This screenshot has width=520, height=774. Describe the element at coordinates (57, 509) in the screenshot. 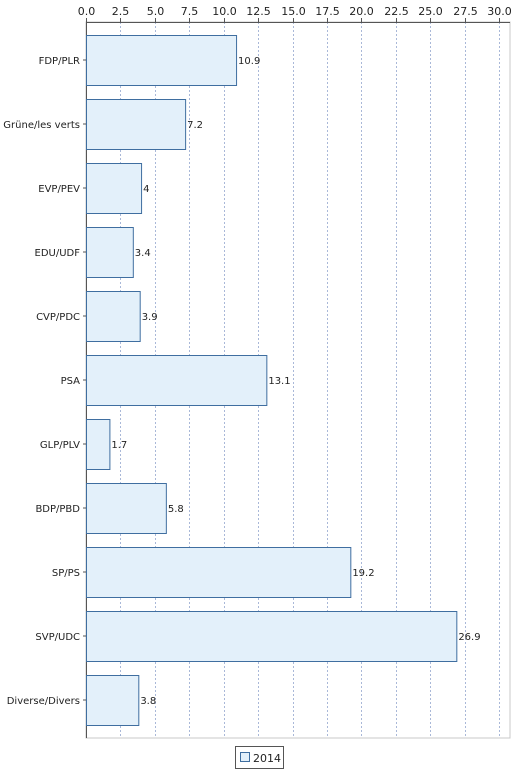

I see `y-tick-label: BDP/PBD` at that location.